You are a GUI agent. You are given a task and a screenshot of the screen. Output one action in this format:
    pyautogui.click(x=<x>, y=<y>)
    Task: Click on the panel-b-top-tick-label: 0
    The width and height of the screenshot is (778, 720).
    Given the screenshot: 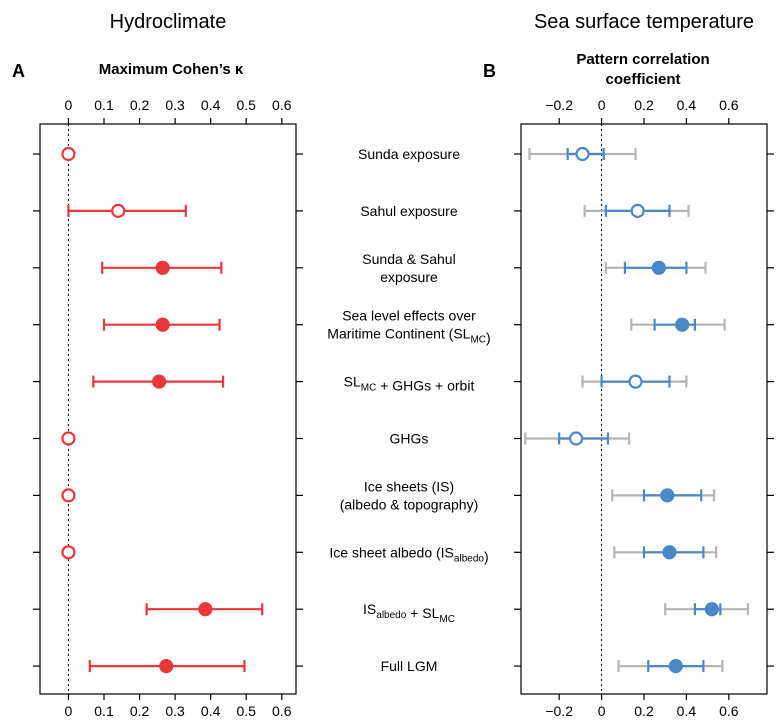 What is the action you would take?
    pyautogui.click(x=602, y=105)
    